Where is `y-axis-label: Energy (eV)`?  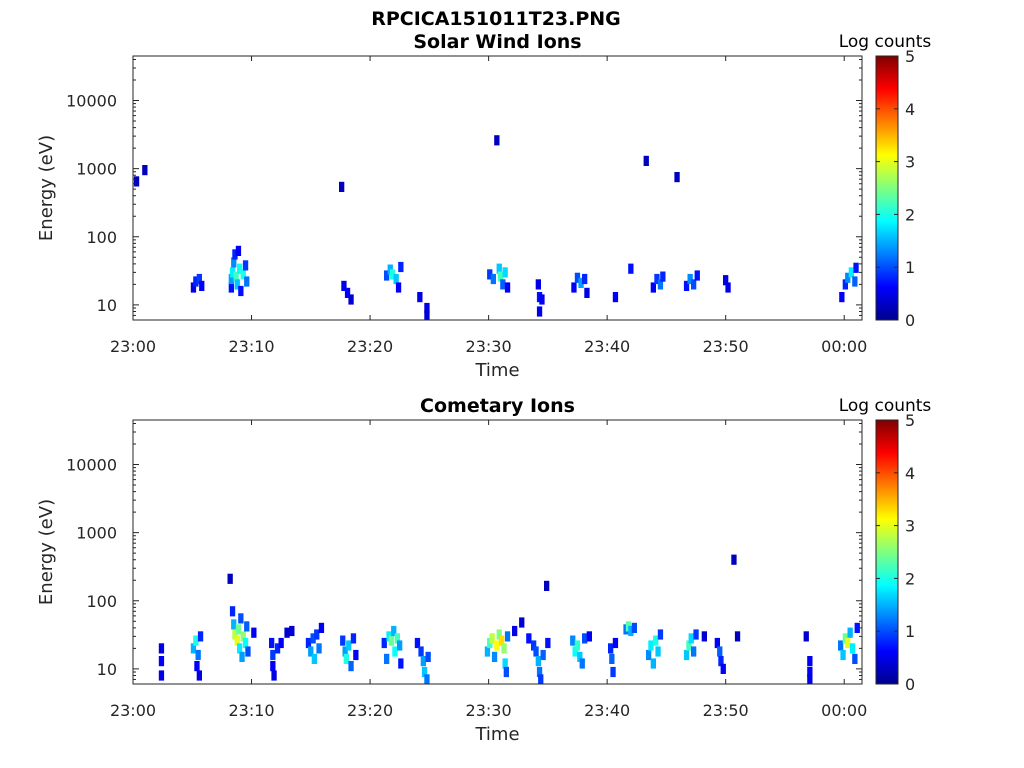
y-axis-label: Energy (eV) is located at coordinates (46, 188).